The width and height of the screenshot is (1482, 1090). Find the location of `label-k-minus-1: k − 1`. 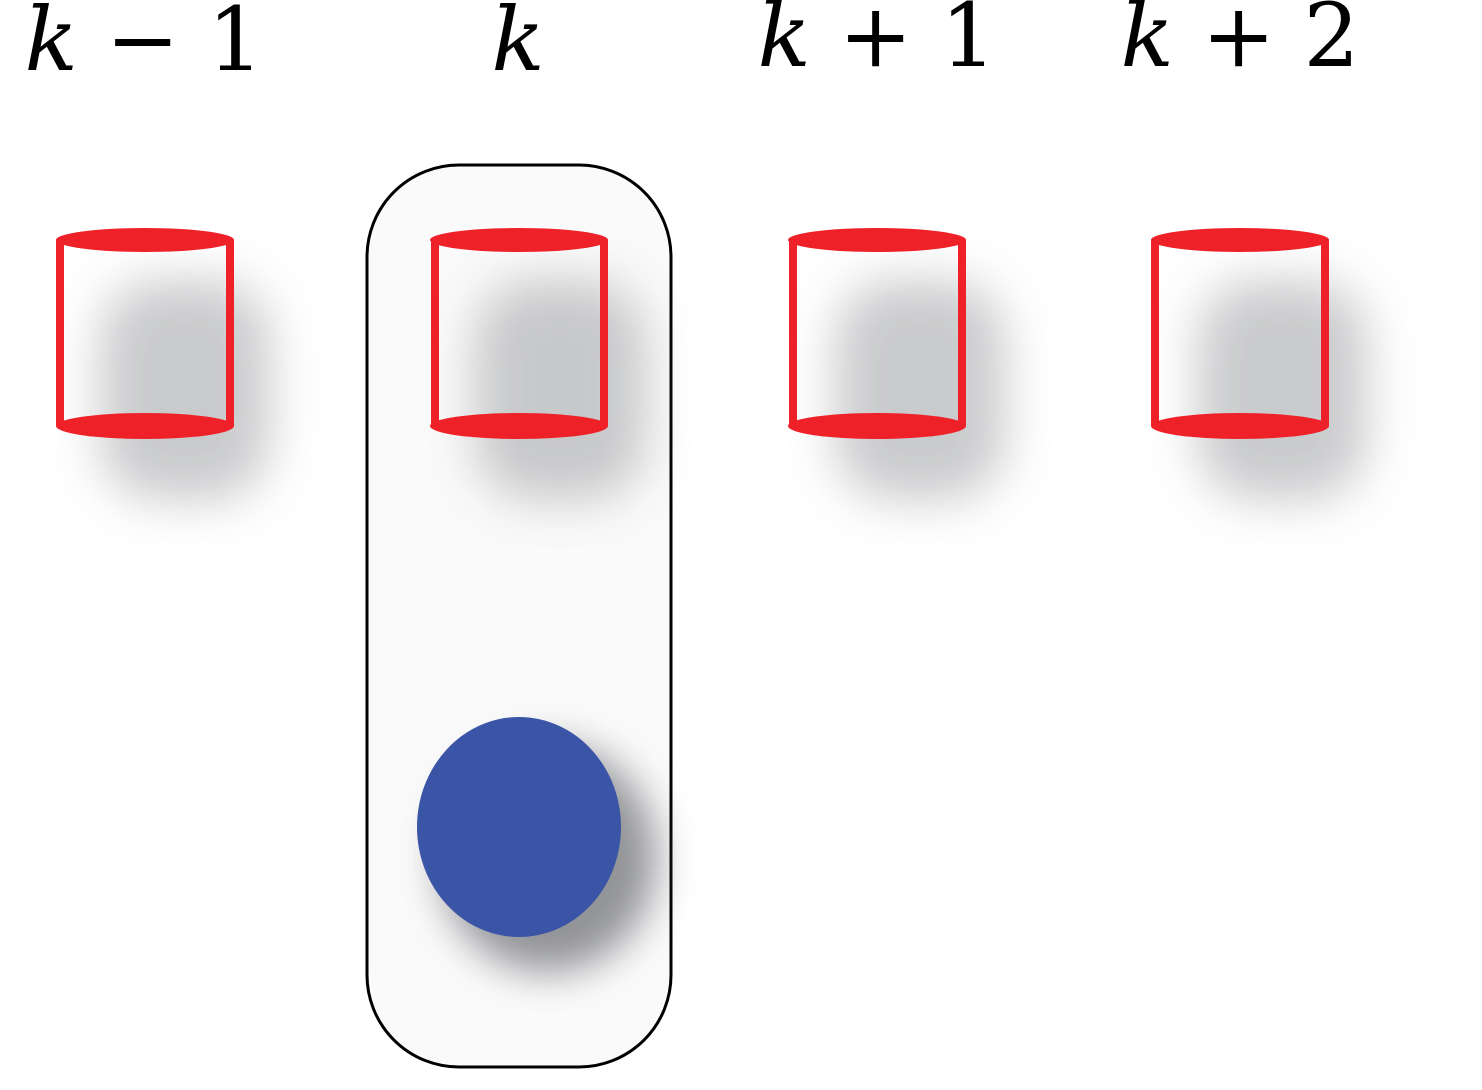

label-k-minus-1: k − 1 is located at coordinates (144, 45).